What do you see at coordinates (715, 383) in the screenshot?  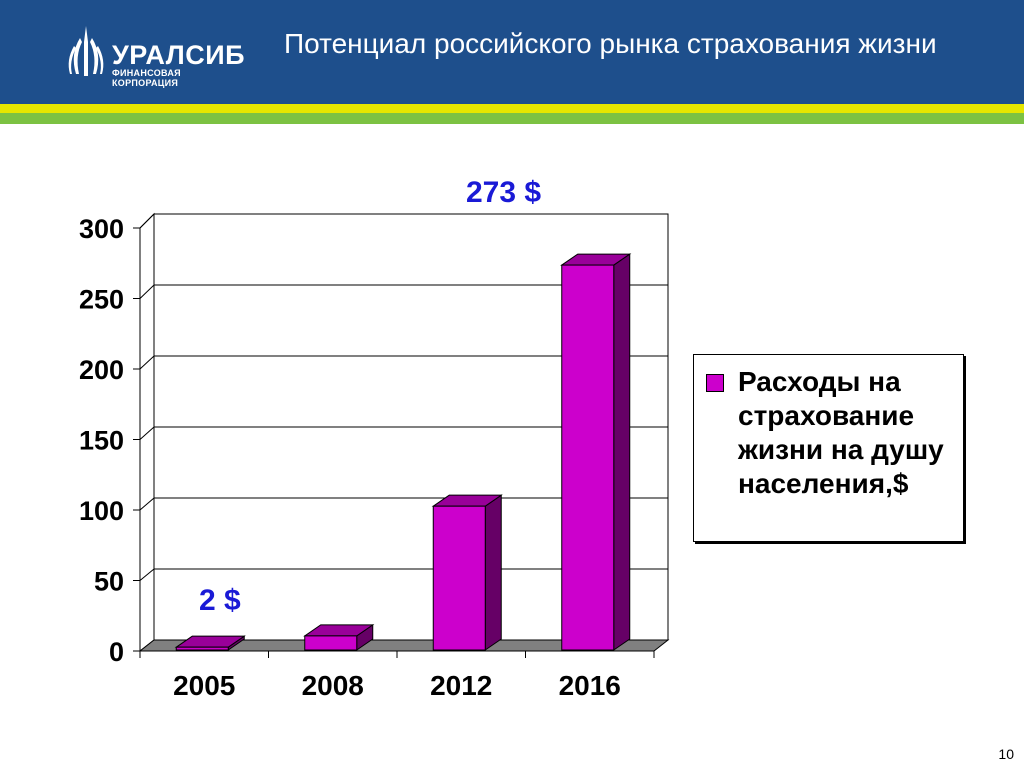 I see `legend-swatch` at bounding box center [715, 383].